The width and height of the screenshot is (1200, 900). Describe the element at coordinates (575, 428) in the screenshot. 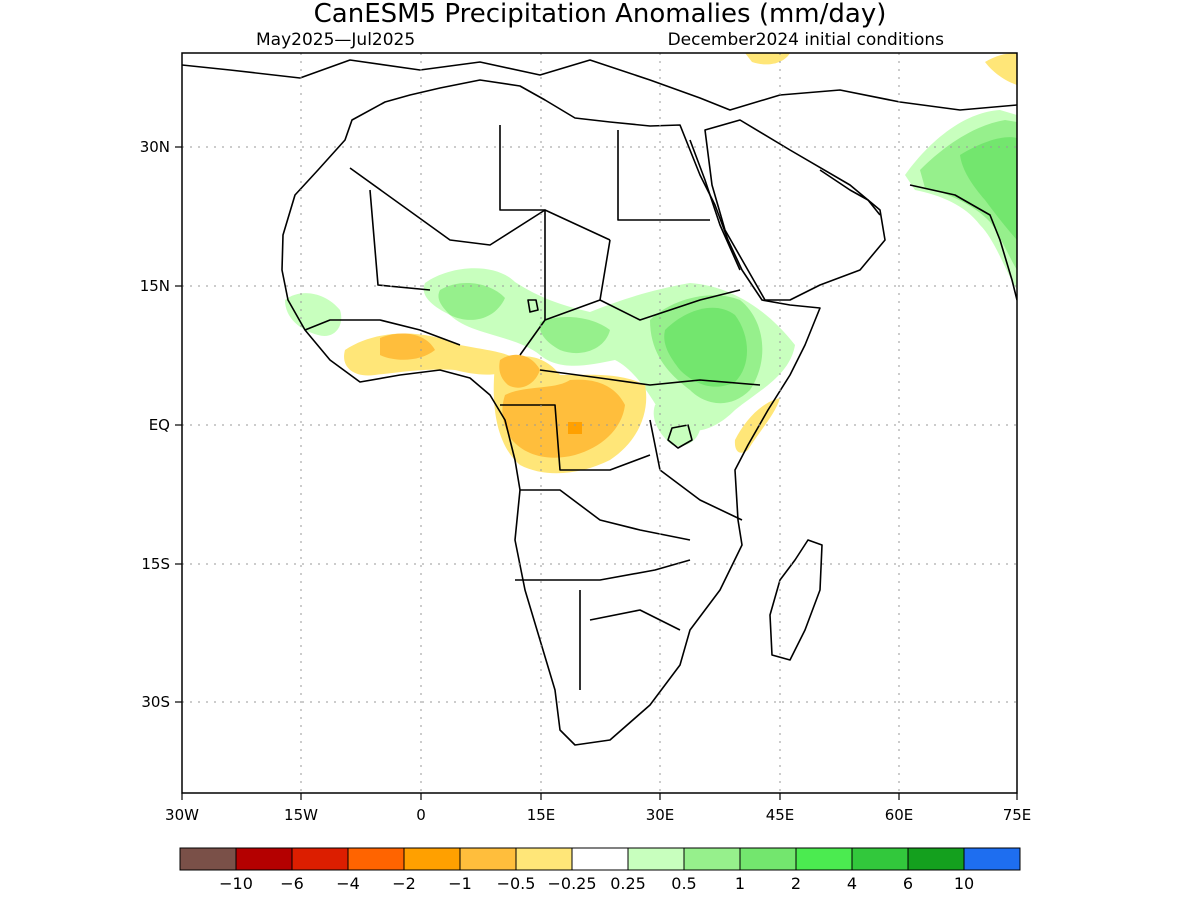

I see `dry-anomaly-congo-peak` at that location.